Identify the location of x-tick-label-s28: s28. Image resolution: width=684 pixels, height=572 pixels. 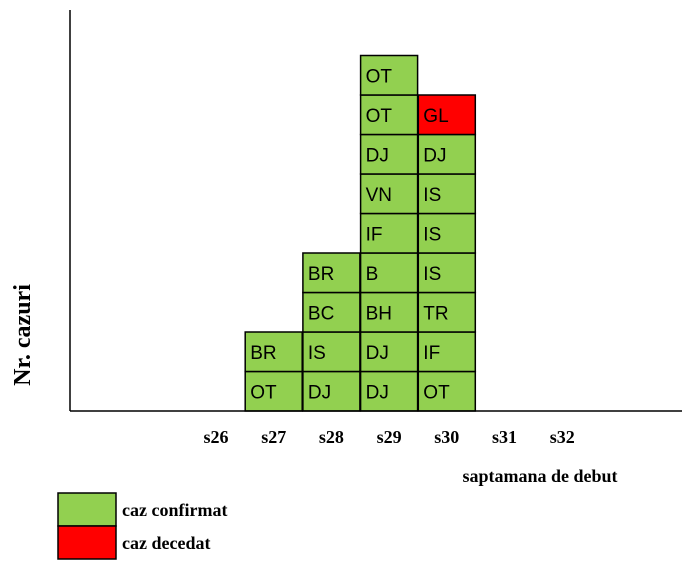
(331, 437).